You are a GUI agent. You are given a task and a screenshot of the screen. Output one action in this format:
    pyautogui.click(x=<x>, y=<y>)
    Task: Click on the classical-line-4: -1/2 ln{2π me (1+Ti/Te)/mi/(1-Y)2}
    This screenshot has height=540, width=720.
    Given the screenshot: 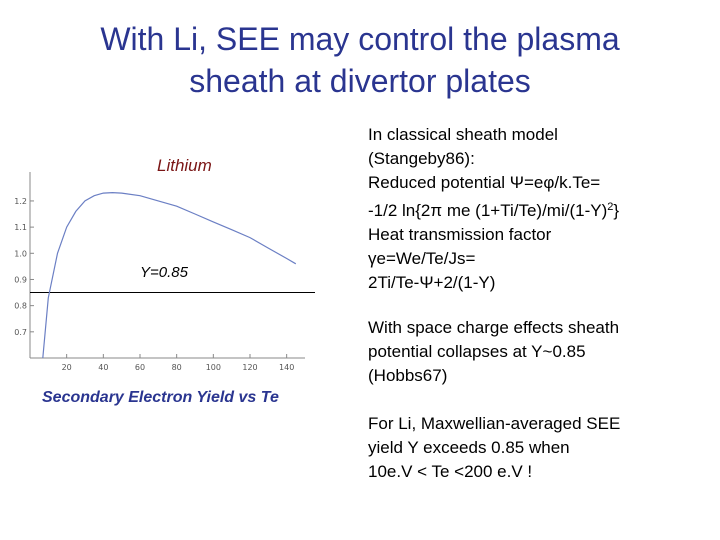 What is the action you would take?
    pyautogui.click(x=538, y=209)
    